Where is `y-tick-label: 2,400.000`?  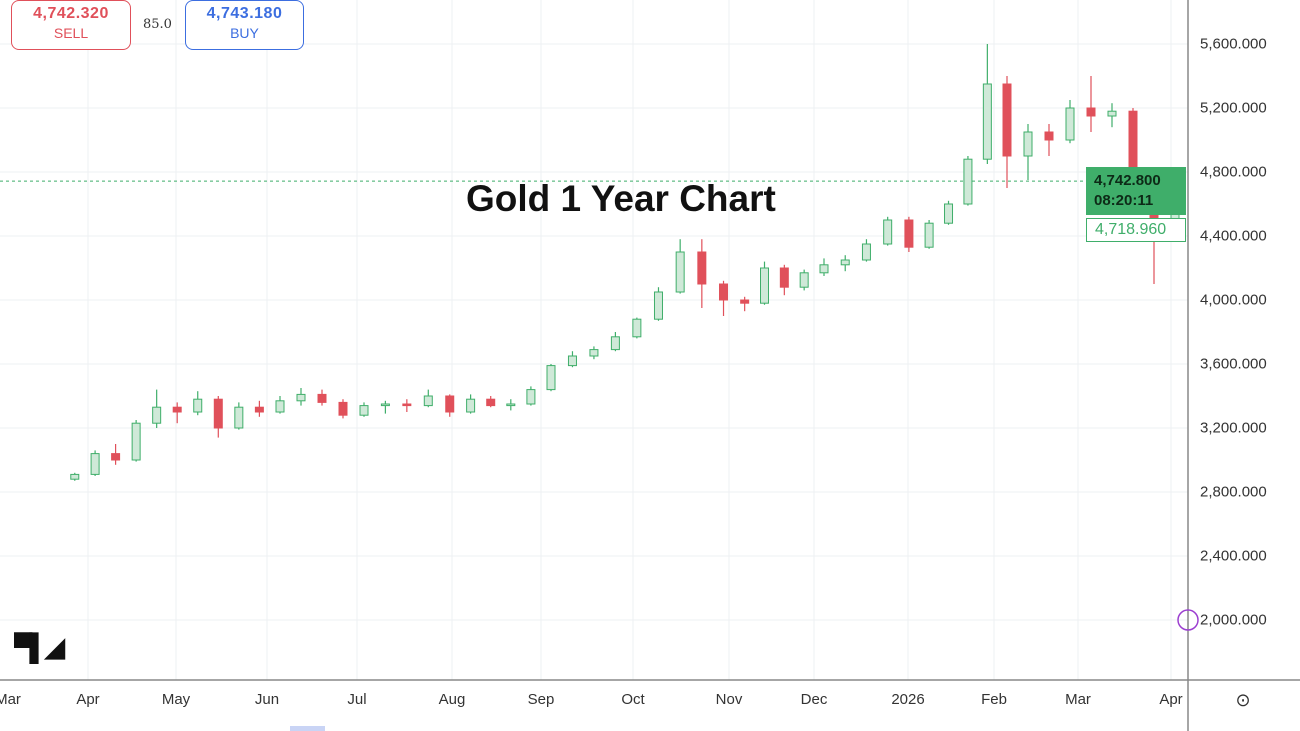
y-tick-label: 2,400.000 is located at coordinates (1233, 556).